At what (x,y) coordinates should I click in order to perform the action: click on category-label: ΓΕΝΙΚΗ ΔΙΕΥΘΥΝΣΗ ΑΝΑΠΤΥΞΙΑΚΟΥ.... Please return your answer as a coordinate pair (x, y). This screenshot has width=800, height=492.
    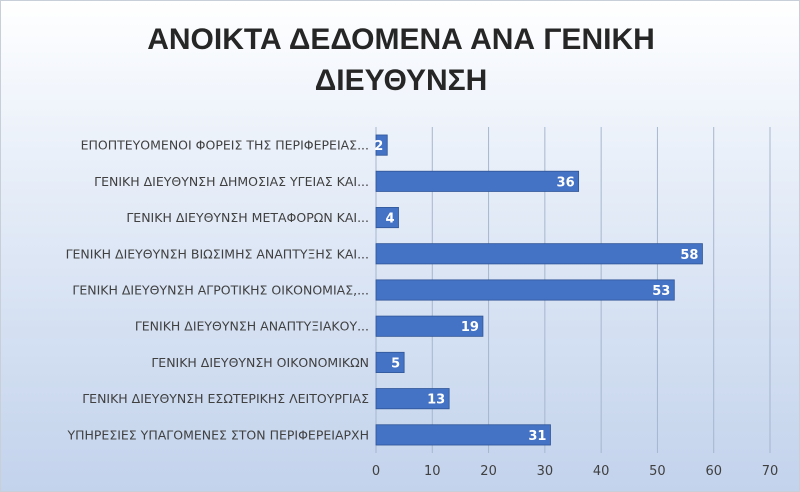
    Looking at the image, I should click on (252, 326).